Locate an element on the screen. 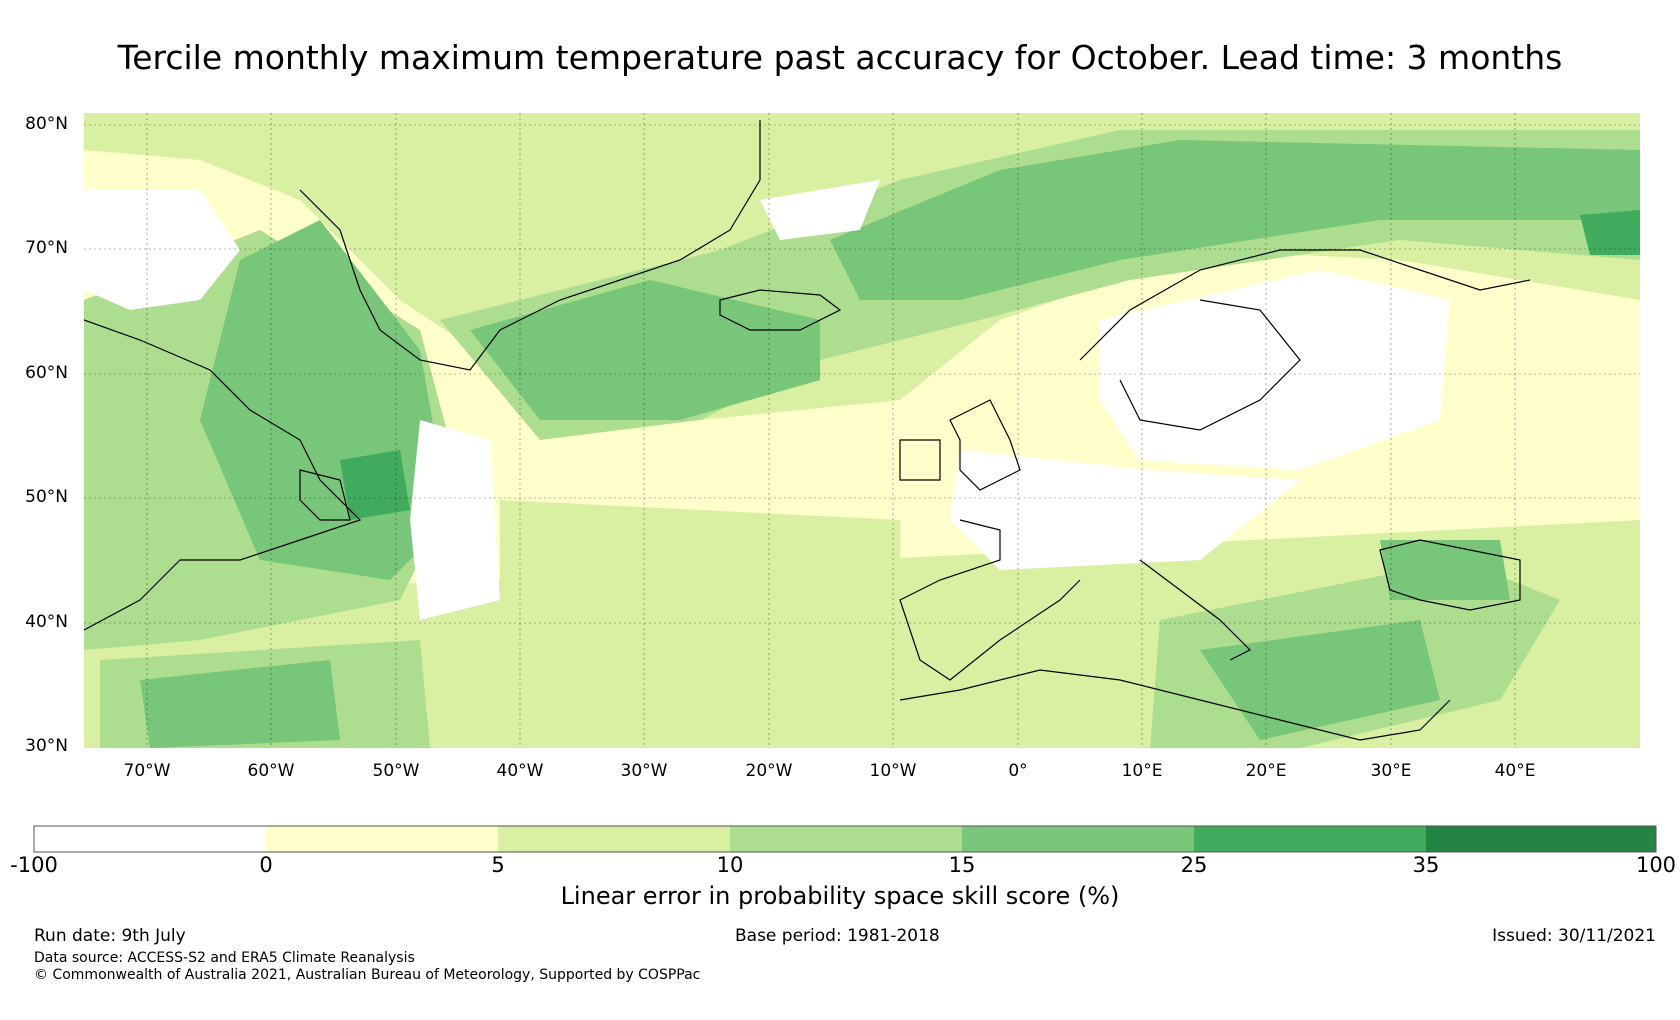 Image resolution: width=1680 pixels, height=1020 pixels. coast-baltic is located at coordinates (1210, 365).